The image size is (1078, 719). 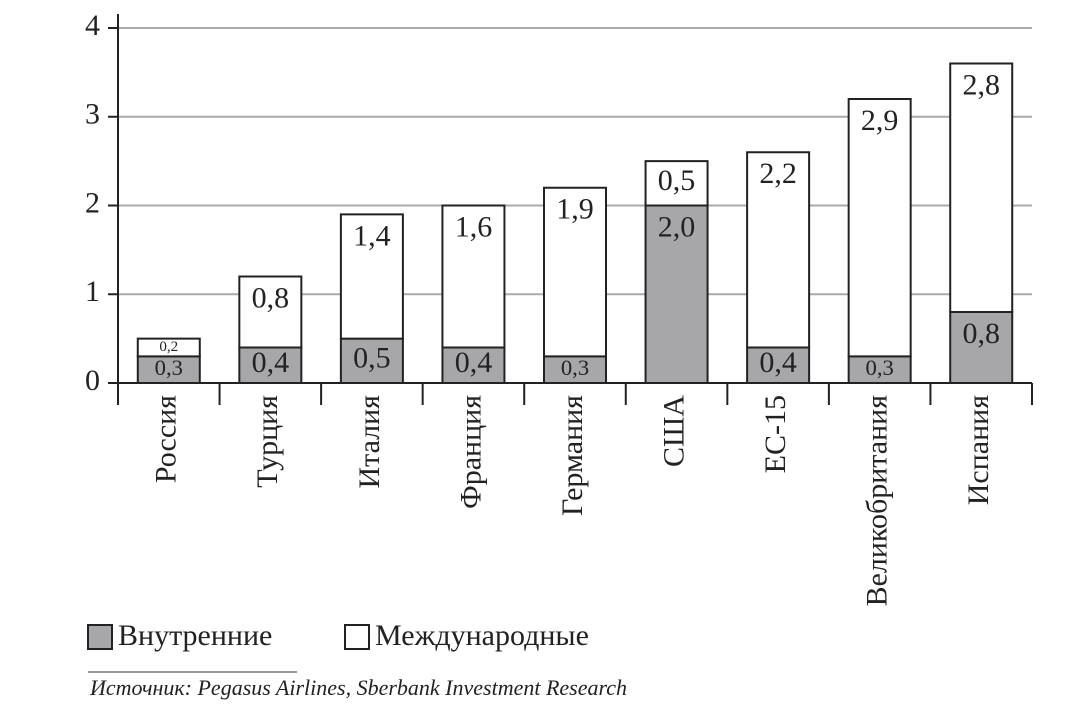 What do you see at coordinates (195, 635) in the screenshot?
I see `legend-label: Внутренние` at bounding box center [195, 635].